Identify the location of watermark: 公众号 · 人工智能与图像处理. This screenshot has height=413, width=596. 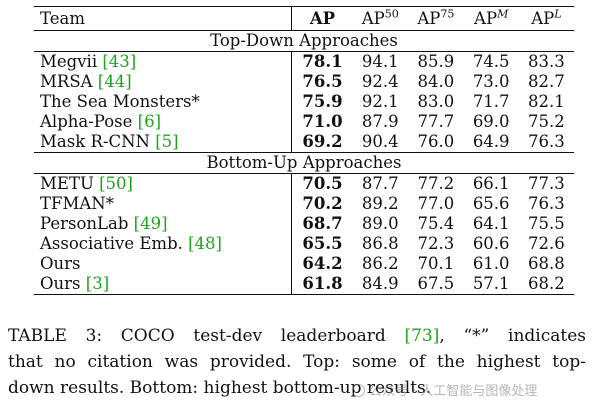
(444, 389).